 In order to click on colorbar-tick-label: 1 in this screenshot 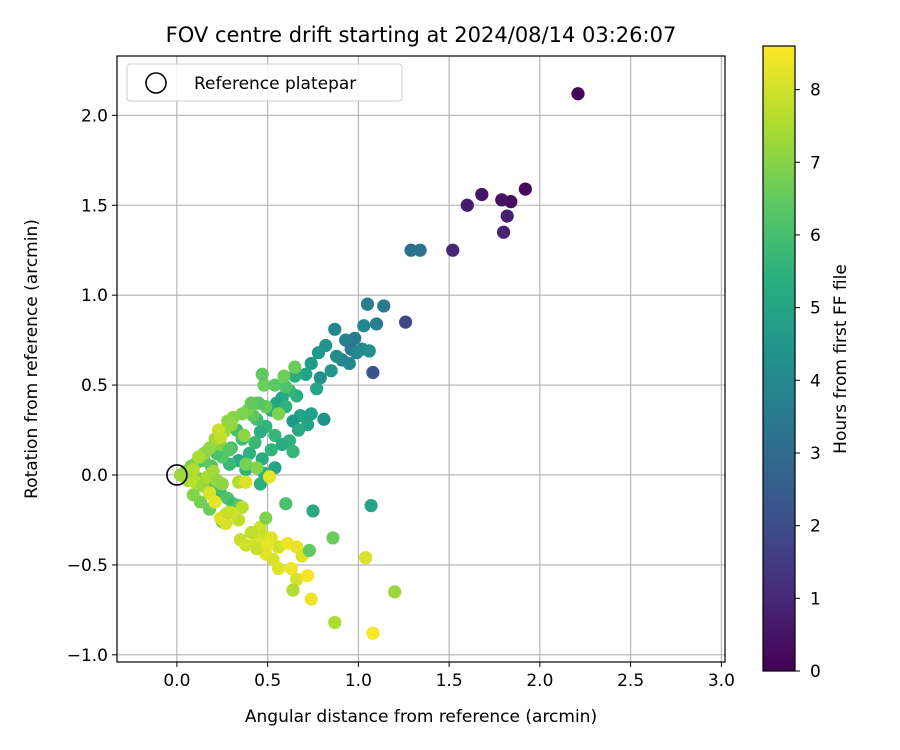, I will do `click(815, 599)`.